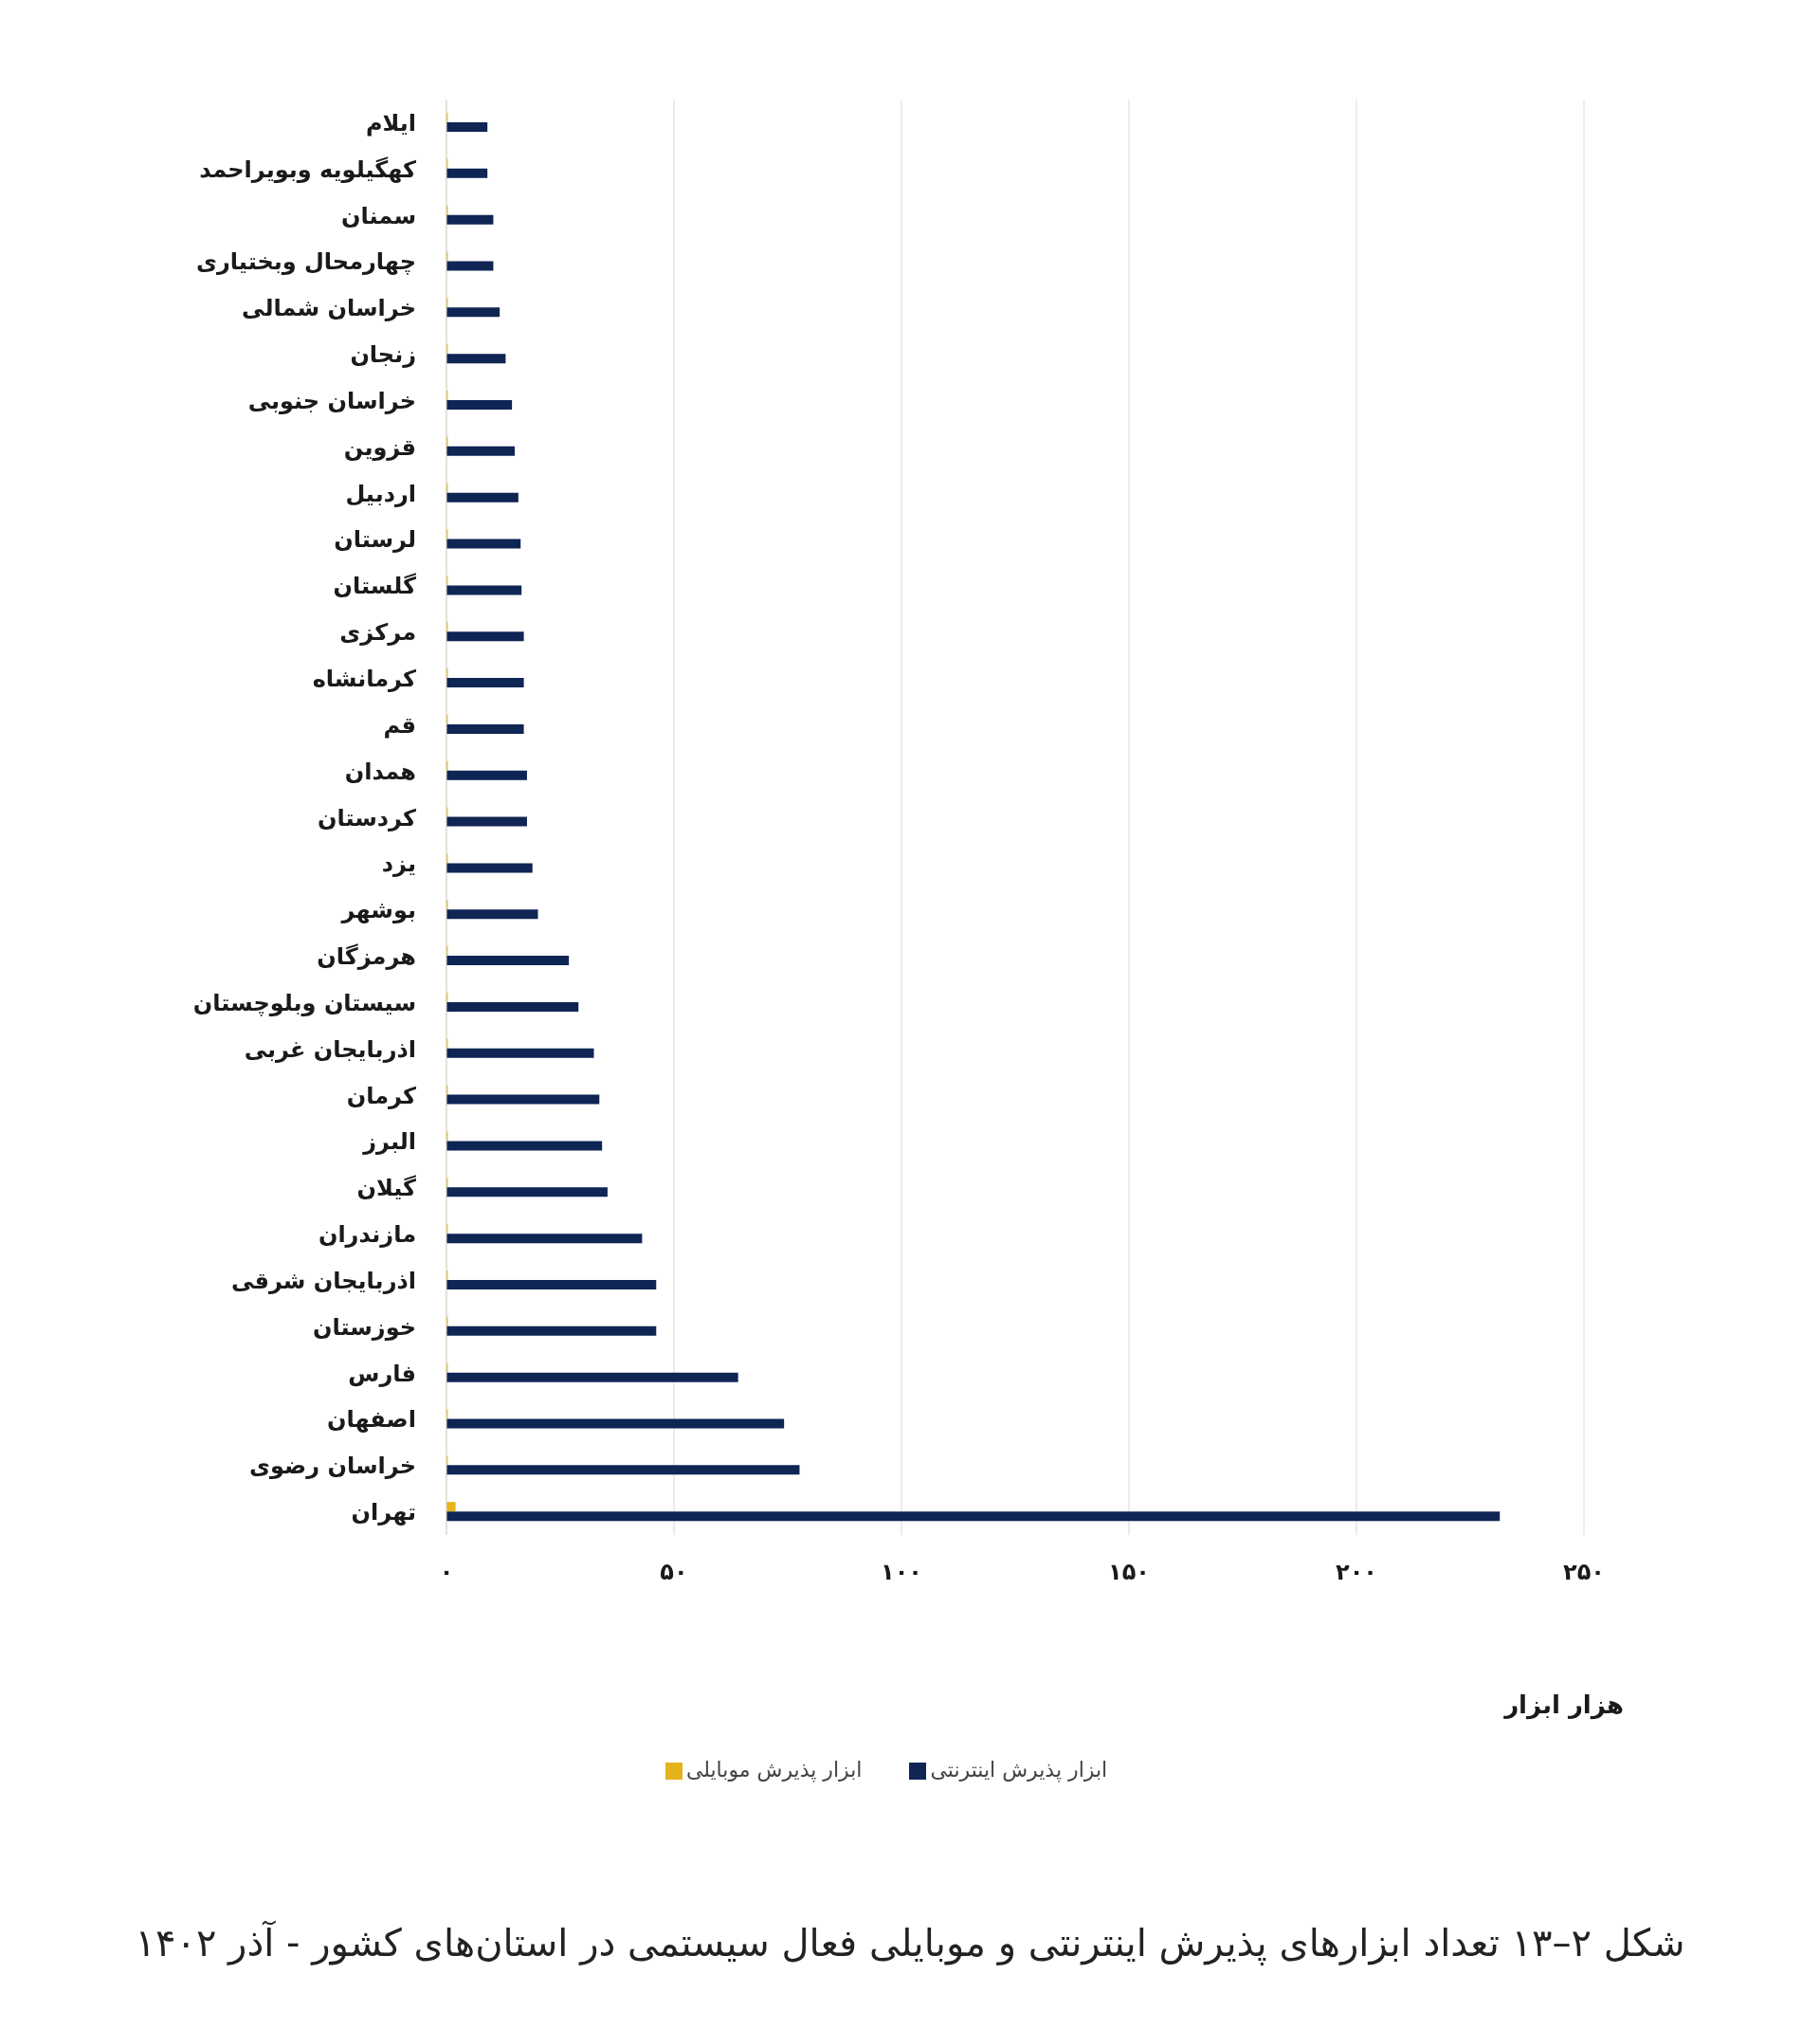  Describe the element at coordinates (364, 1327) in the screenshot. I see `y-tick-label: خوزستان` at that location.